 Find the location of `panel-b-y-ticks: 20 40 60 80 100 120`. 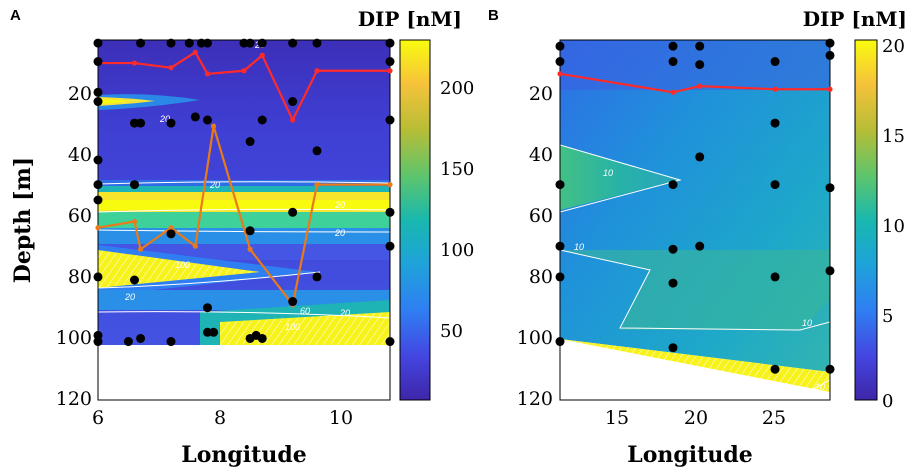

panel-b-y-ticks: 20 40 60 80 100 120 is located at coordinates (535, 246).